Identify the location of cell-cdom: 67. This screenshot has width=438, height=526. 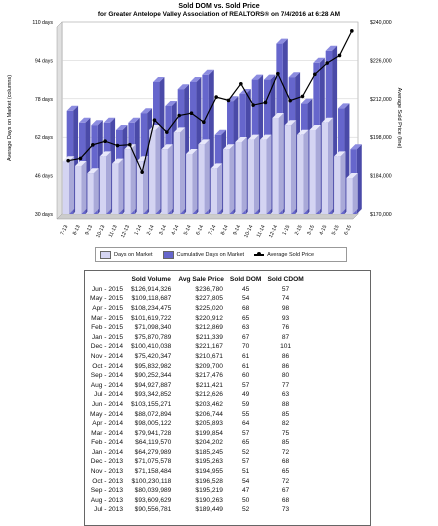
(285, 491).